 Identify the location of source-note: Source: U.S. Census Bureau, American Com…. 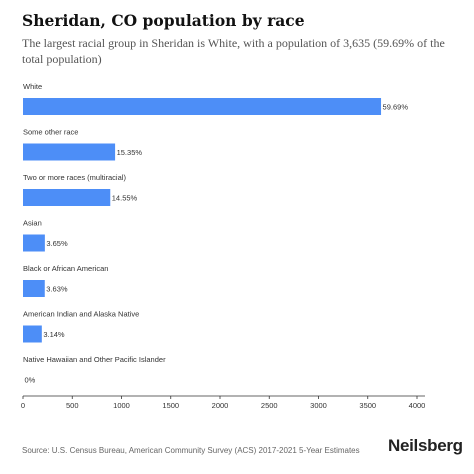
(191, 450).